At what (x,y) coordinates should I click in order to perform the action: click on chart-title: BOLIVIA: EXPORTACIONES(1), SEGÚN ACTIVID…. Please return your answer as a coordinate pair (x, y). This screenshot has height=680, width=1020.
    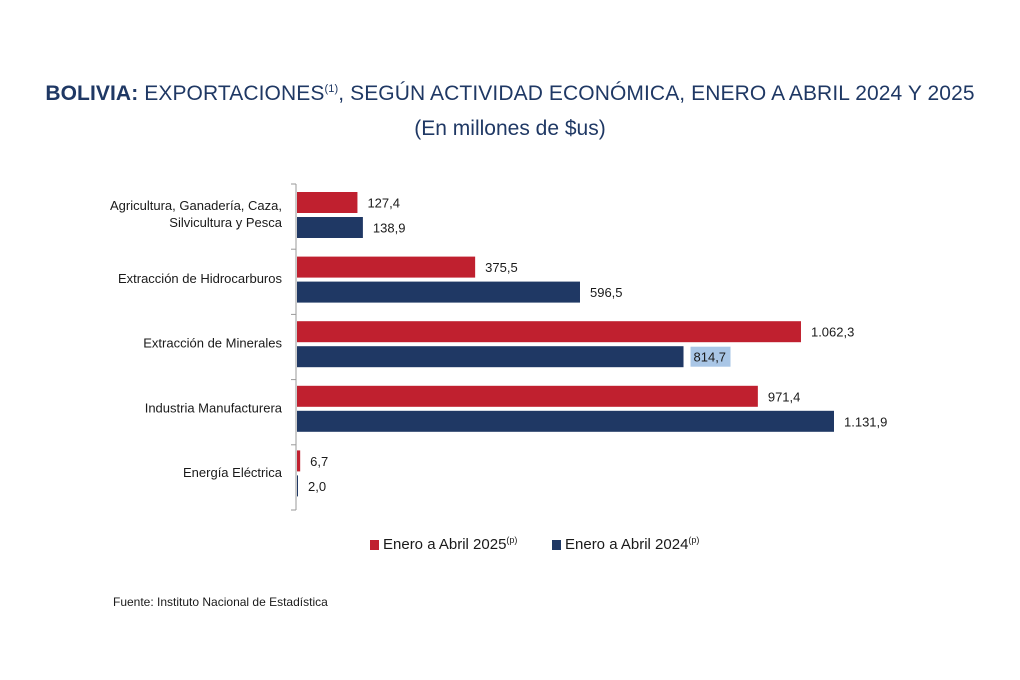
    Looking at the image, I should click on (510, 94).